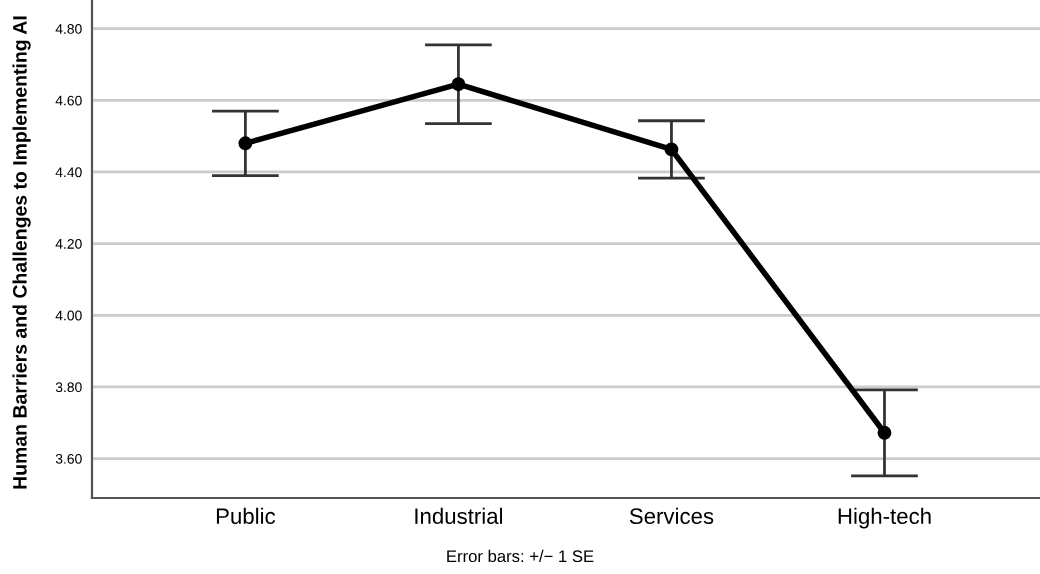 This screenshot has height=574, width=1040. I want to click on x-tick-label: Public, so click(246, 516).